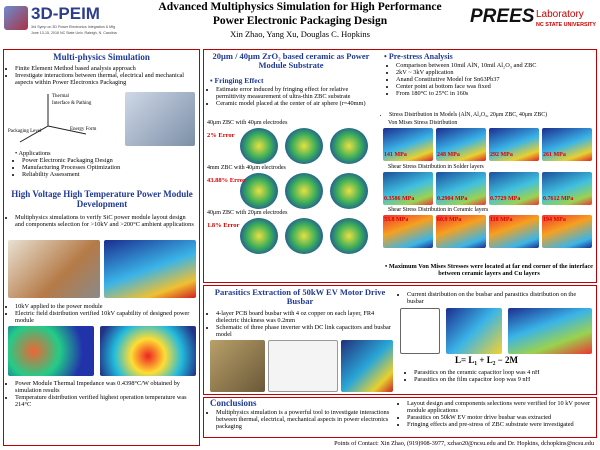 The height and width of the screenshot is (450, 600). I want to click on group-title: Von Mises Stress Distribution, so click(423, 123).